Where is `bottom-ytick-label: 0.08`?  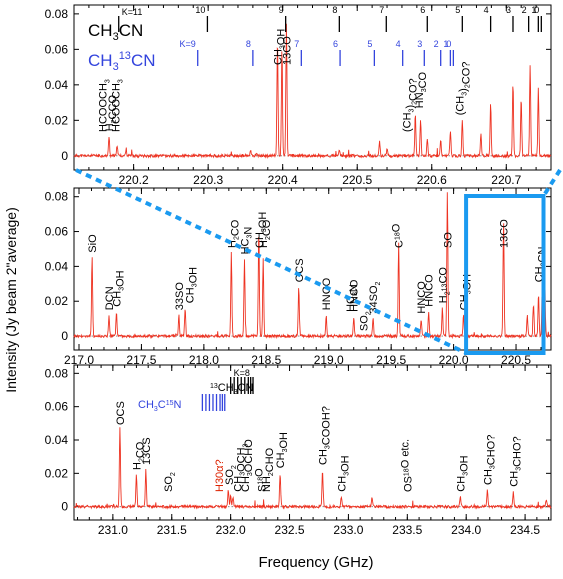
bottom-ytick-label: 0.08 is located at coordinates (57, 373).